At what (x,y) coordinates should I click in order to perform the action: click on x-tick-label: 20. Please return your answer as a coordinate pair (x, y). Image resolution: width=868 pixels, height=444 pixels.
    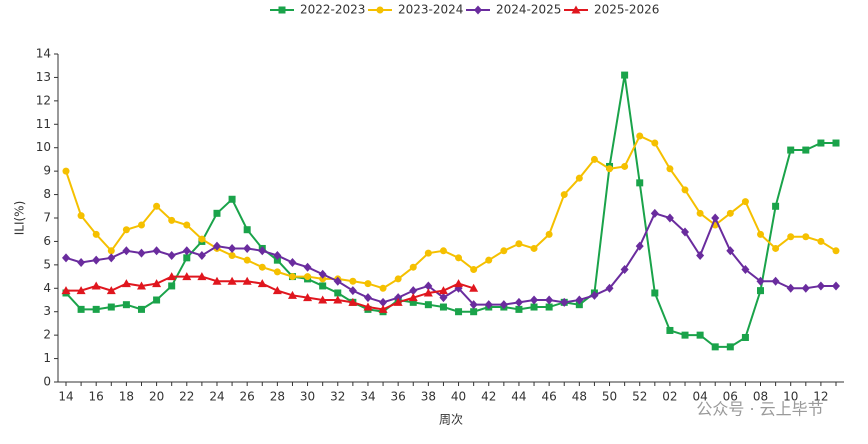
    Looking at the image, I should click on (156, 397).